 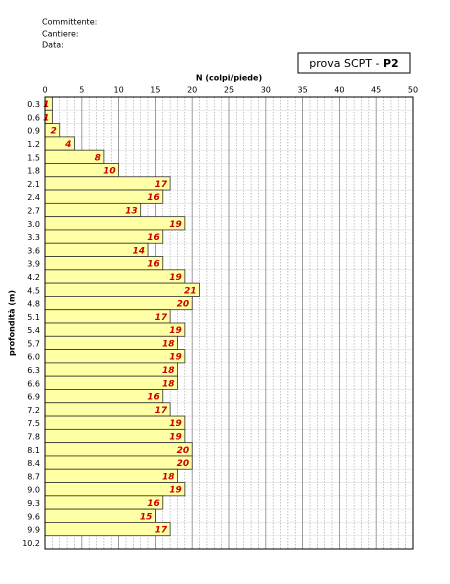 I want to click on y-tick-label: 8.1, so click(x=33, y=450).